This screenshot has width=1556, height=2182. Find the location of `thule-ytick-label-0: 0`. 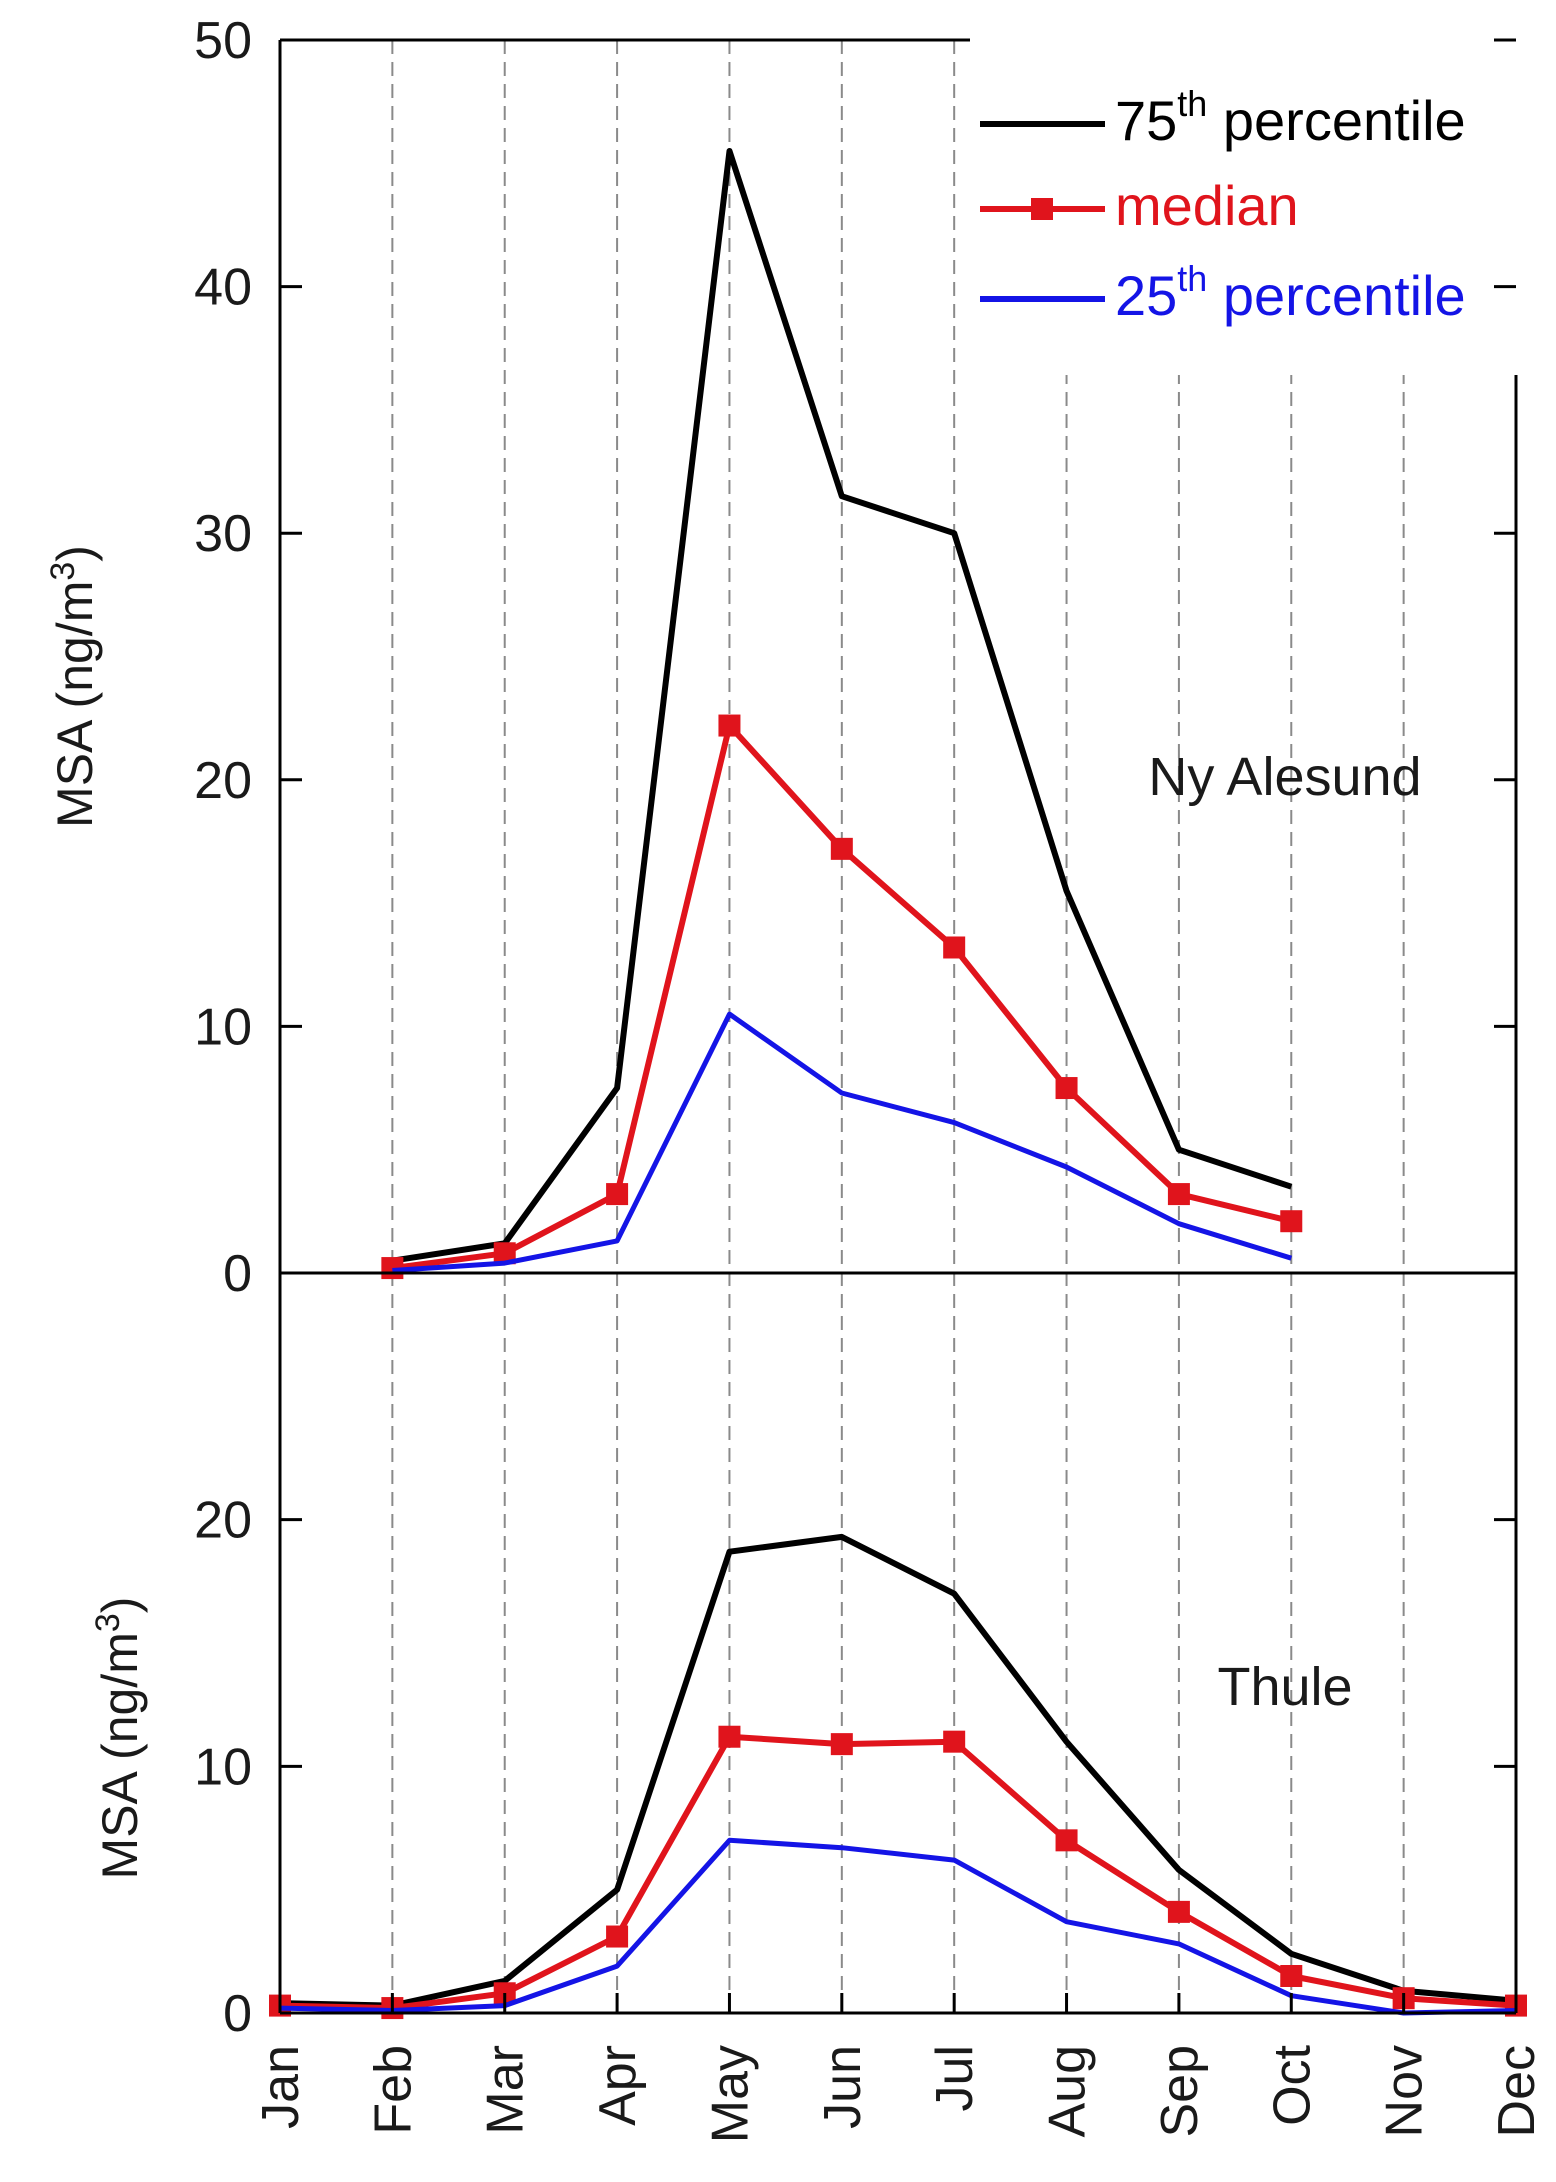

thule-ytick-label-0: 0 is located at coordinates (237, 2014).